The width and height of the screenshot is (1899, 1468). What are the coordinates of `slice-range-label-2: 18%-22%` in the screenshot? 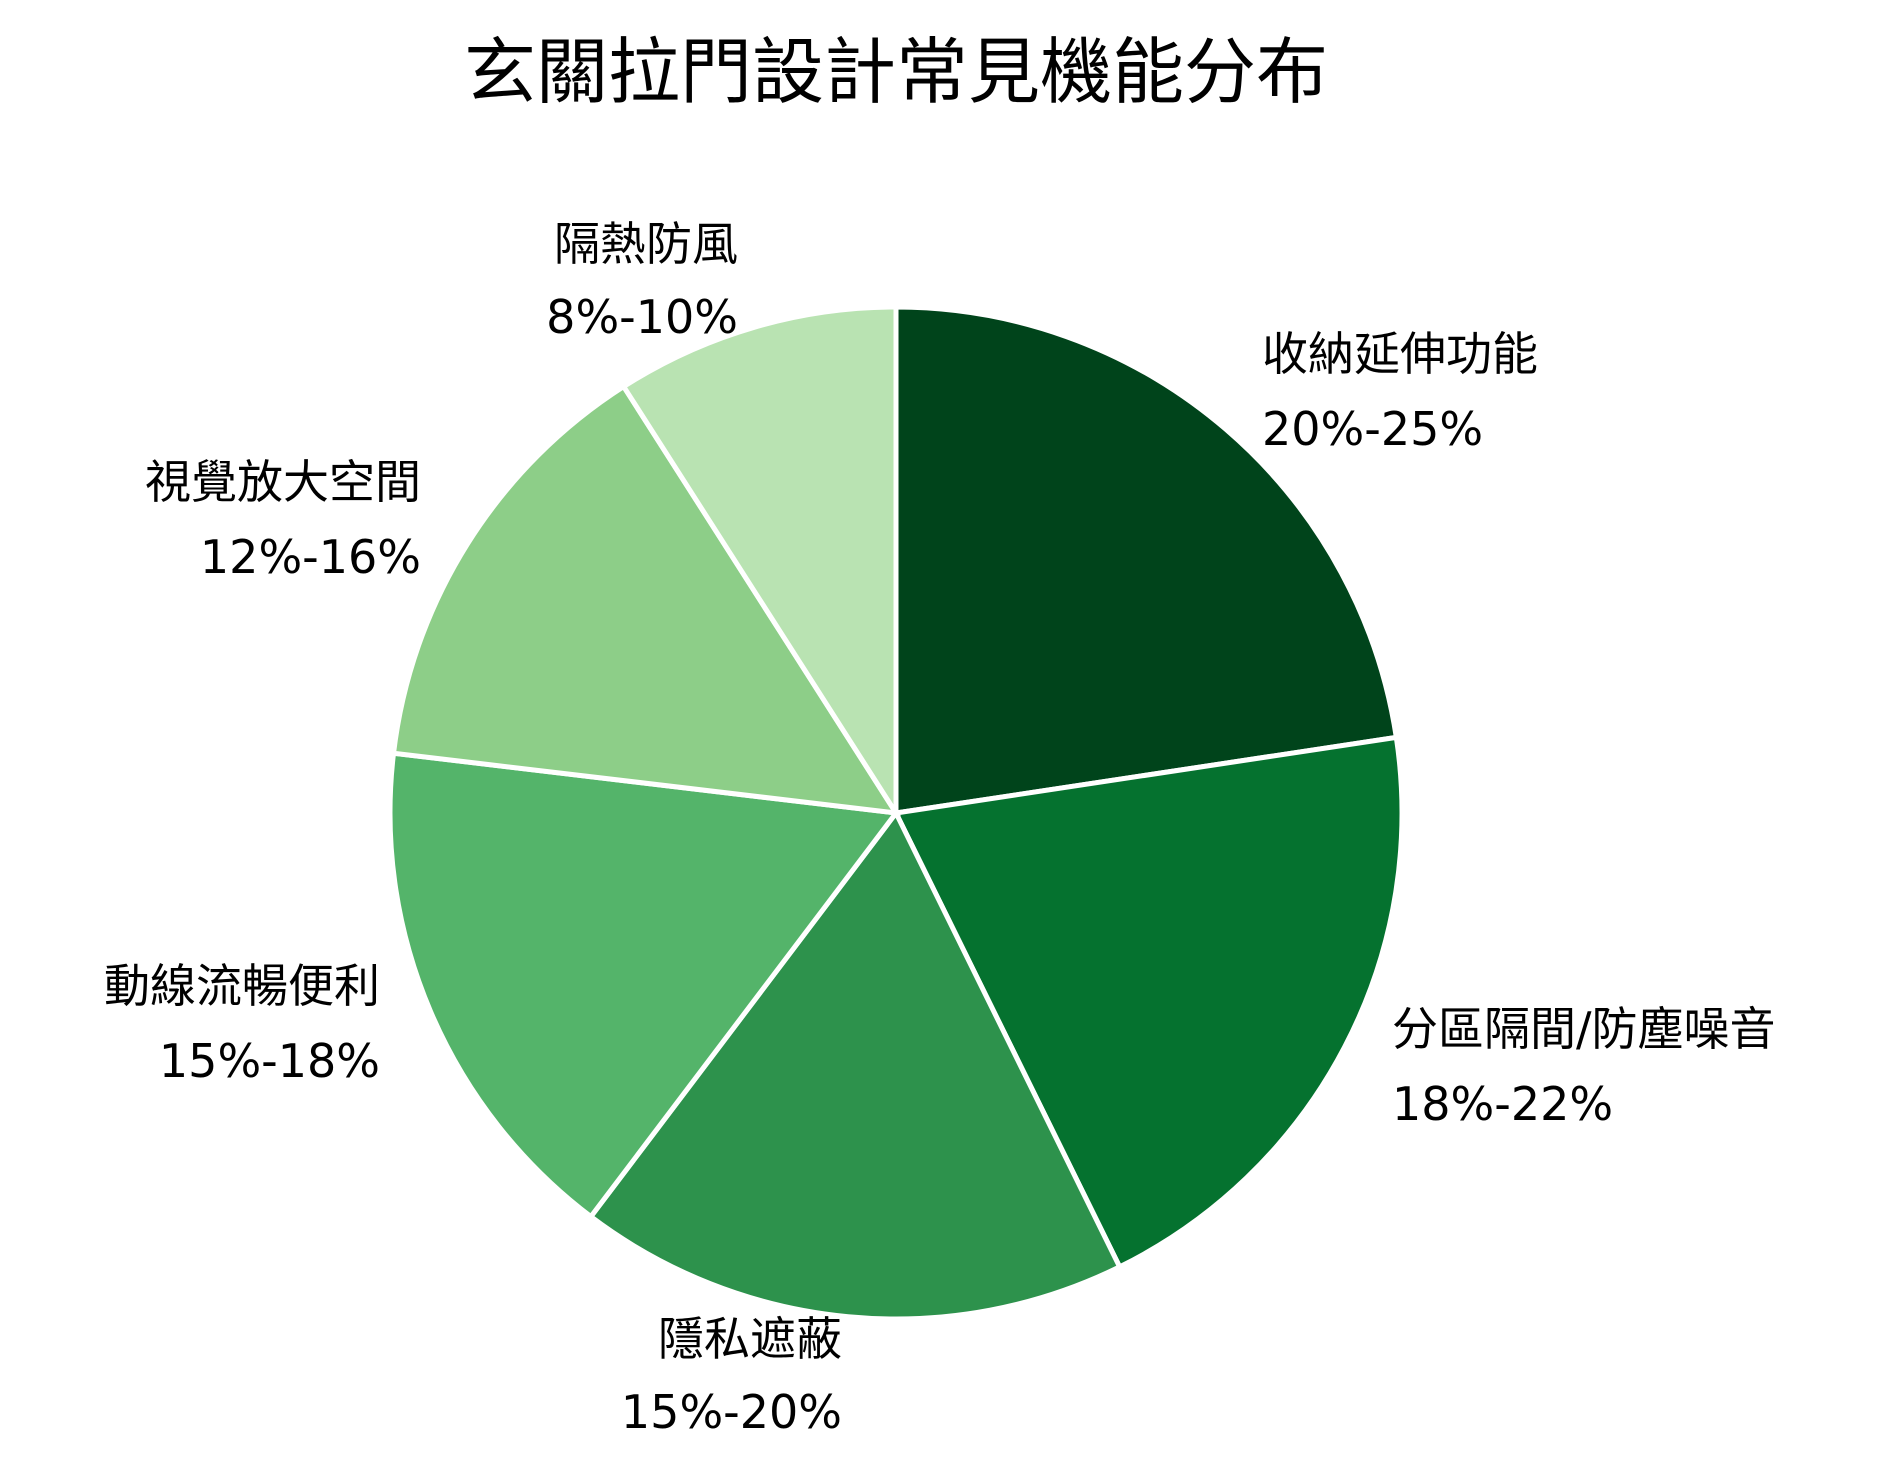 It's located at (1502, 1104).